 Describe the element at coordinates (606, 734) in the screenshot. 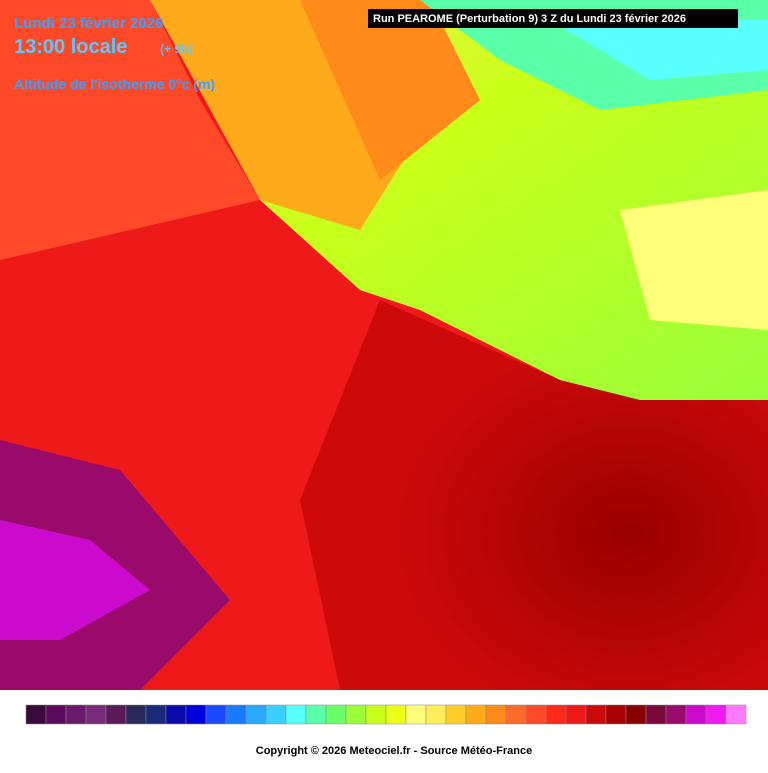

I see `legend-label: 2900` at that location.